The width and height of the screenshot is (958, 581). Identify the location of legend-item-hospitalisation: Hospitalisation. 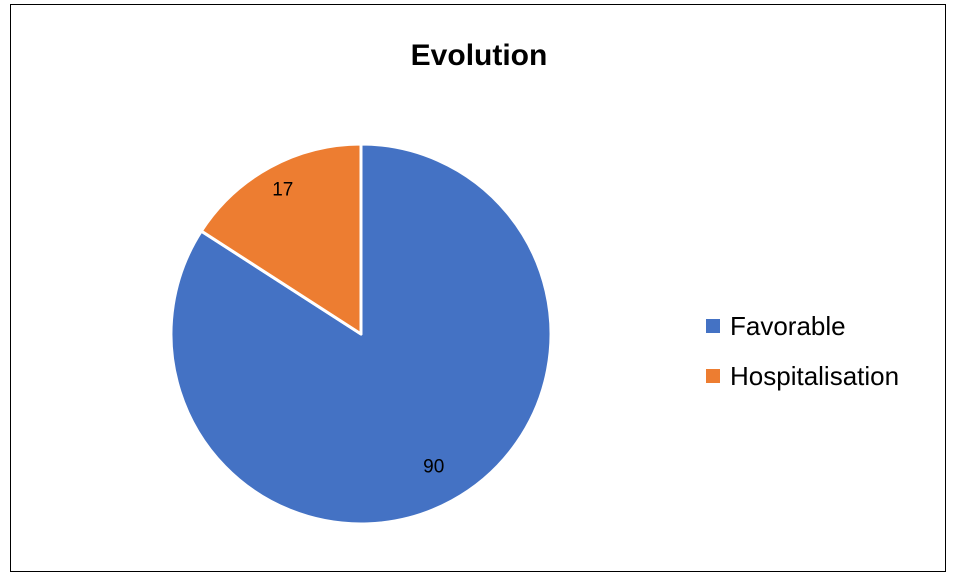
(802, 376).